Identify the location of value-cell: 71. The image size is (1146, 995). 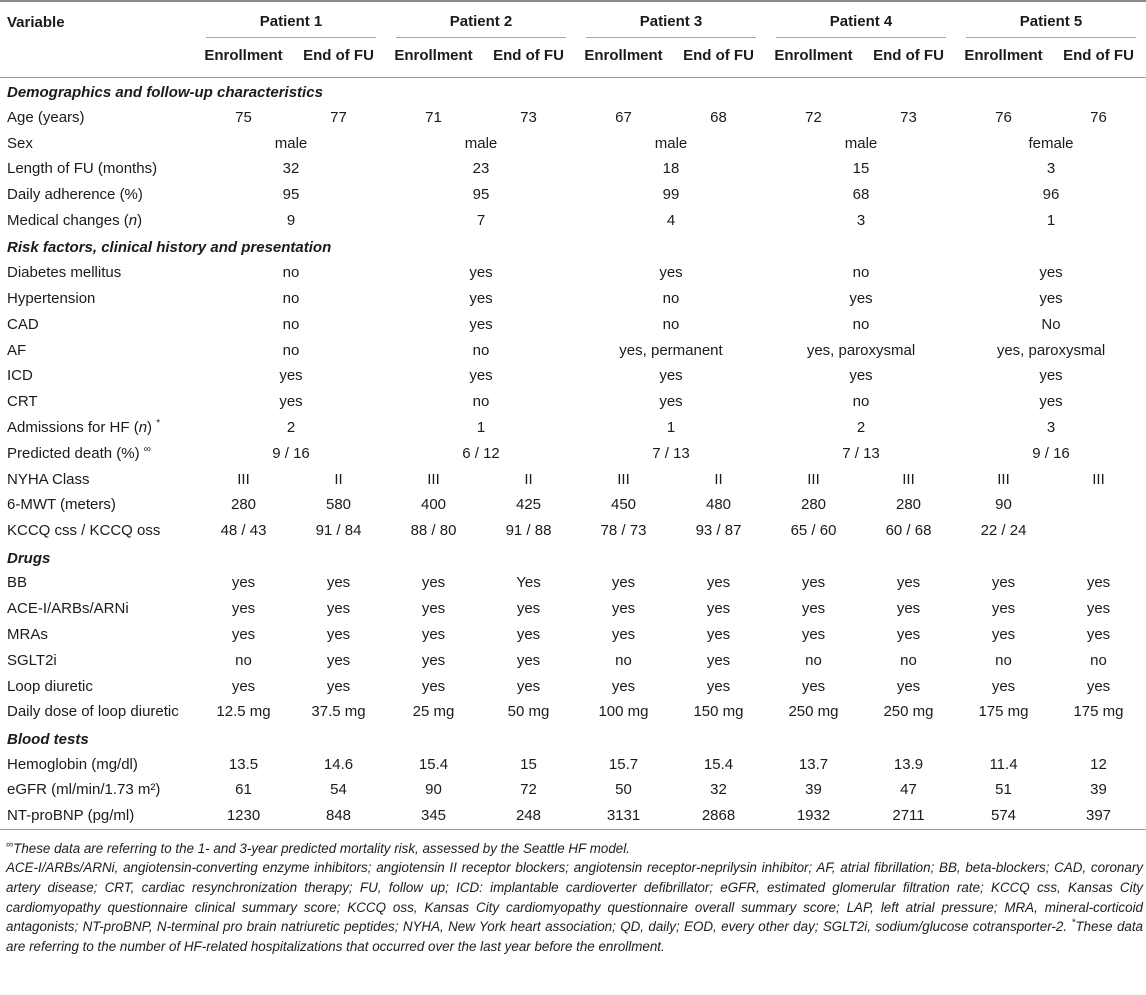
(433, 117).